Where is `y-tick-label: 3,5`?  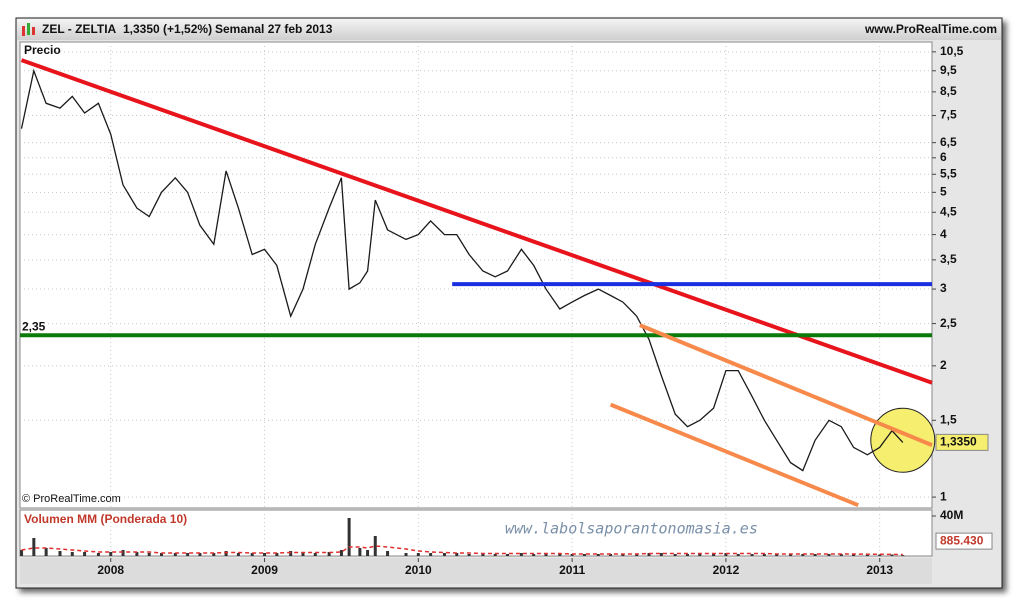
y-tick-label: 3,5 is located at coordinates (948, 259).